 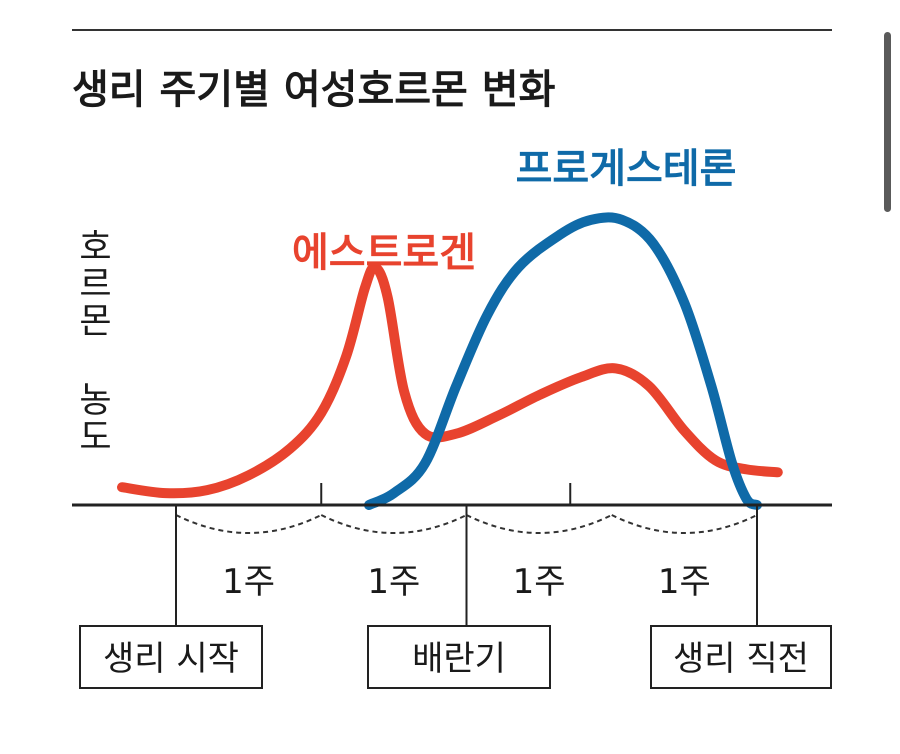 I want to click on phase-label-0: 생리 시작, so click(x=171, y=659).